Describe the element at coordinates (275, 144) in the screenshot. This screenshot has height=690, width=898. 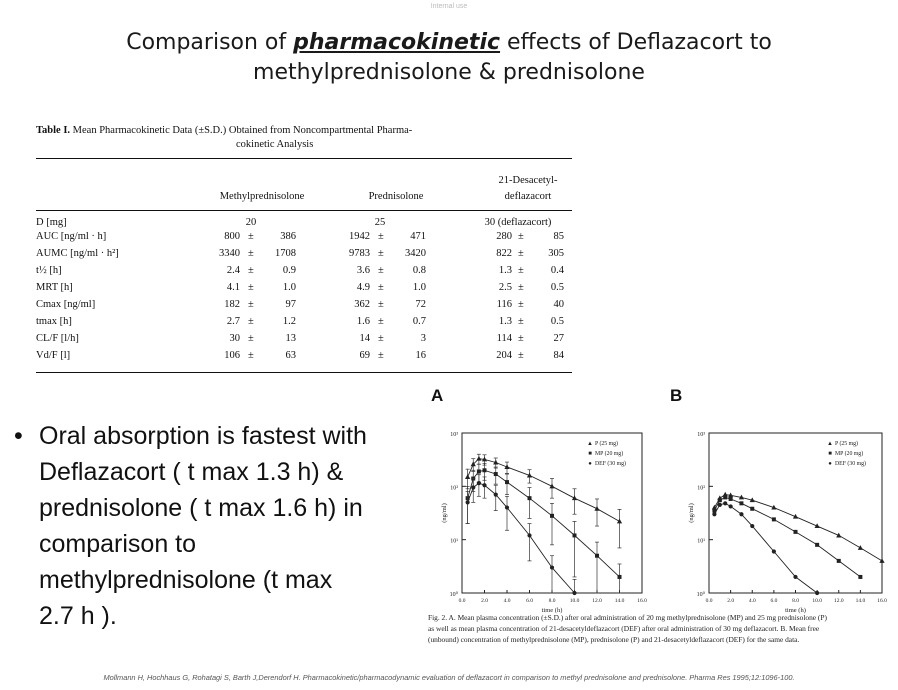
I see `table-caption-line2: cokinetic Analysis` at that location.